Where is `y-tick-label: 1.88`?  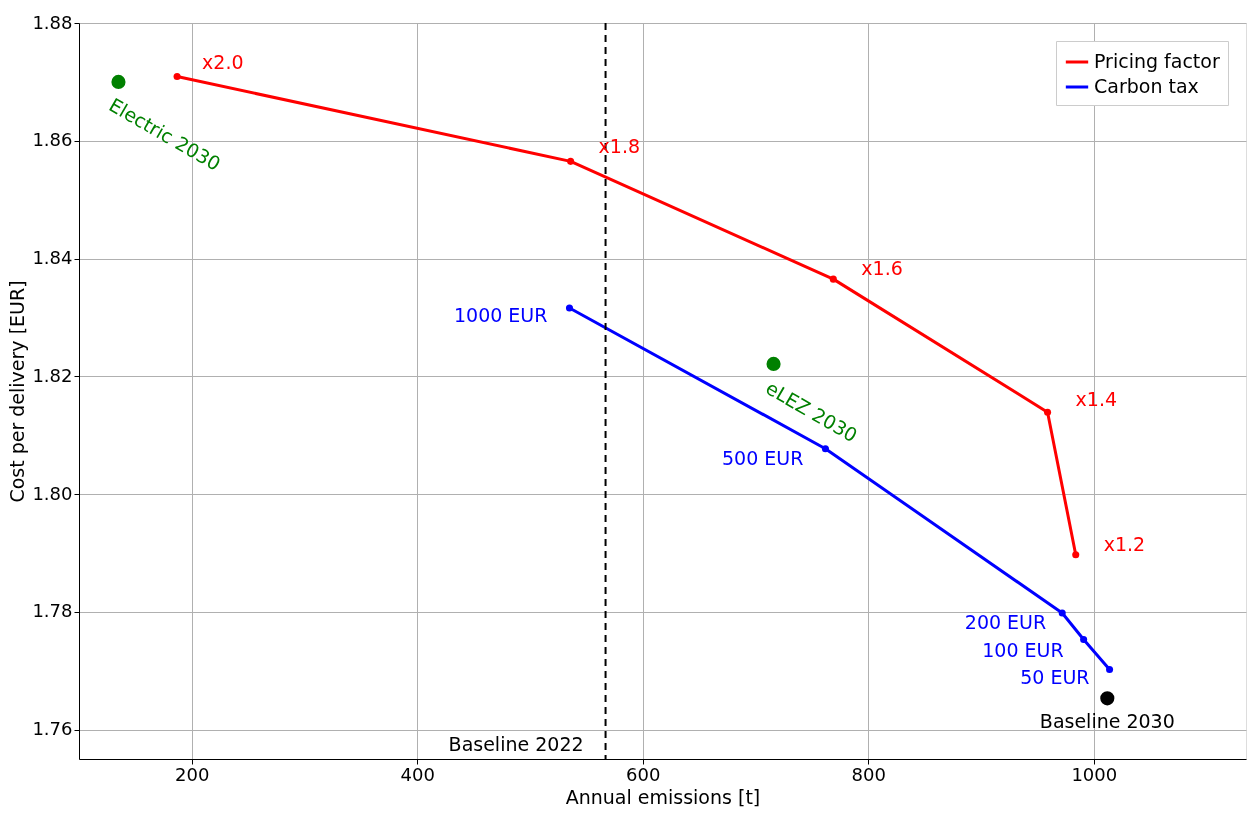 y-tick-label: 1.88 is located at coordinates (52, 22).